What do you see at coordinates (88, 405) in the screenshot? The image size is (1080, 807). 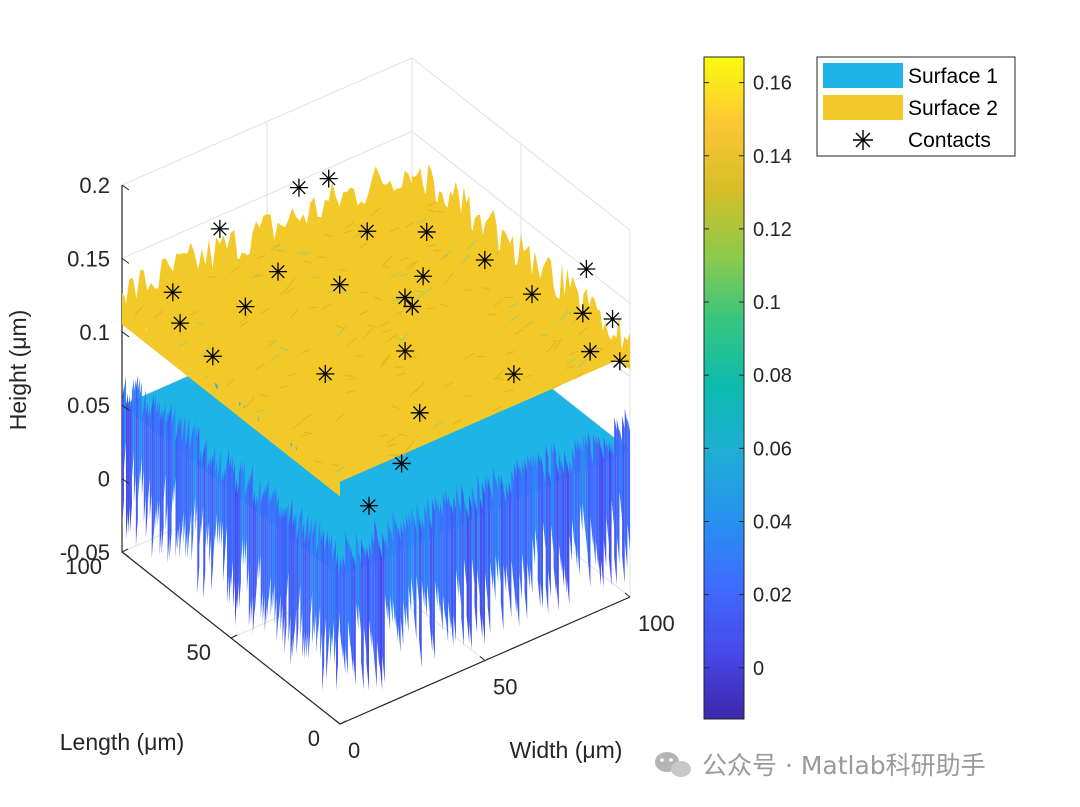 I see `z-tick-label: 0.05` at bounding box center [88, 405].